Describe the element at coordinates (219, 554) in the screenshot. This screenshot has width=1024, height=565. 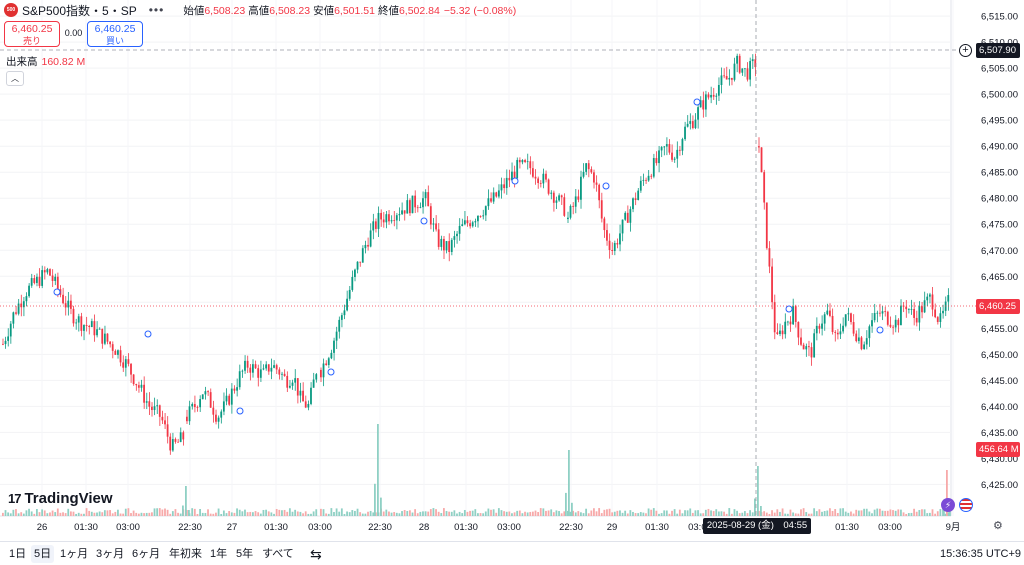
I see `range-1y-button: 1年` at that location.